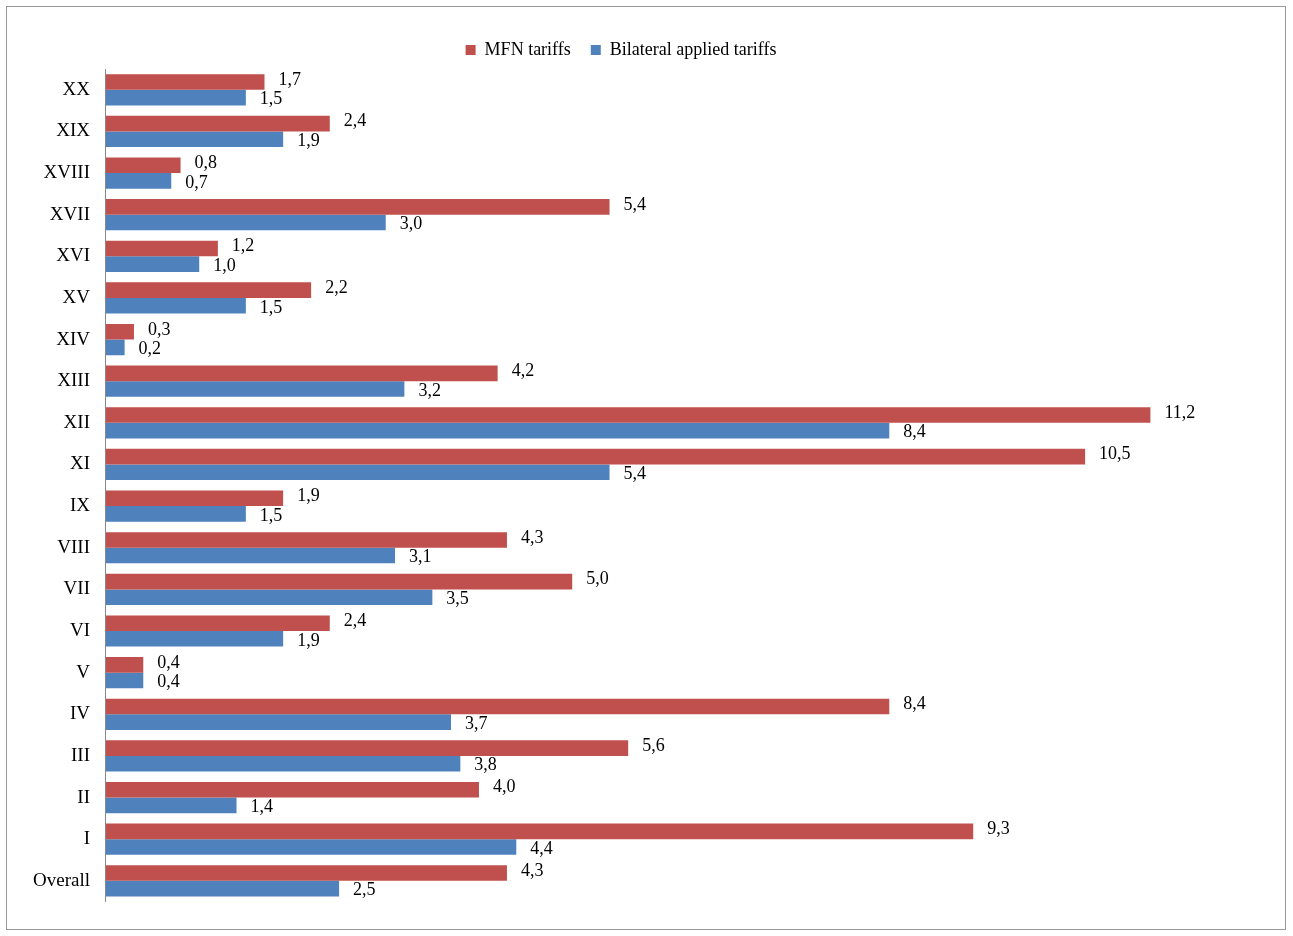 Image resolution: width=1293 pixels, height=936 pixels. I want to click on y-tick-label: XI, so click(79, 463).